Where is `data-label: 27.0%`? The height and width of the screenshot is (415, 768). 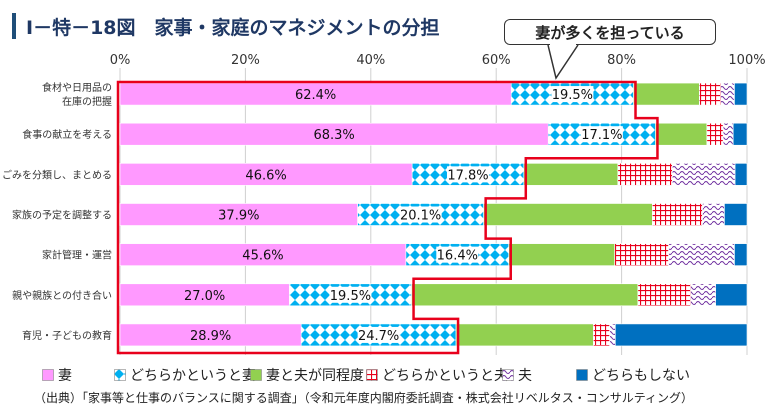
data-label: 27.0% is located at coordinates (204, 296).